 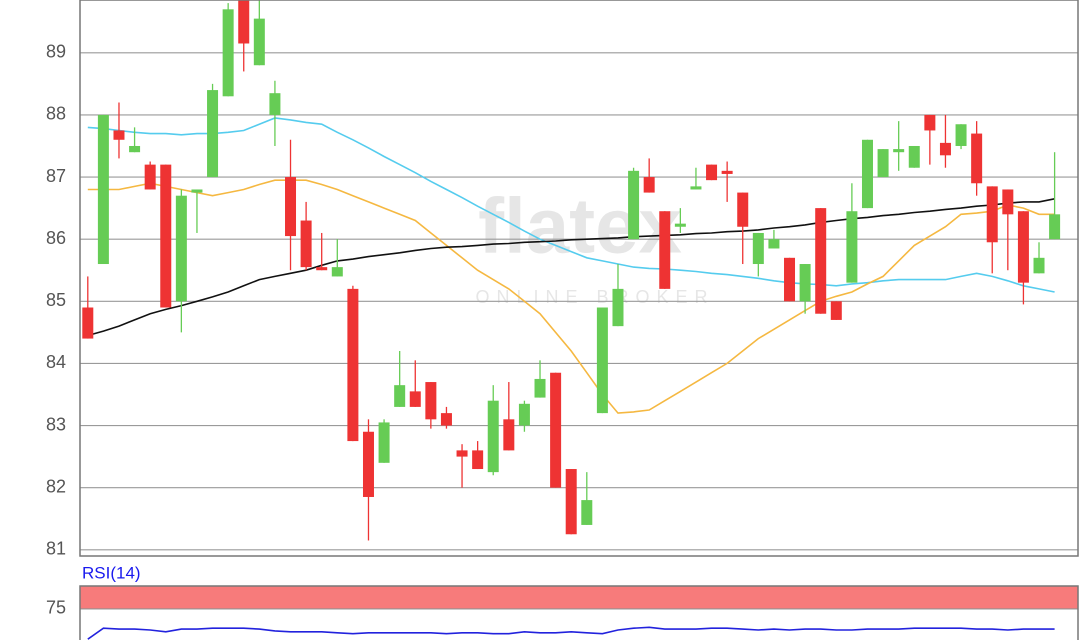 I want to click on y-tick-label: 88, so click(x=56, y=114).